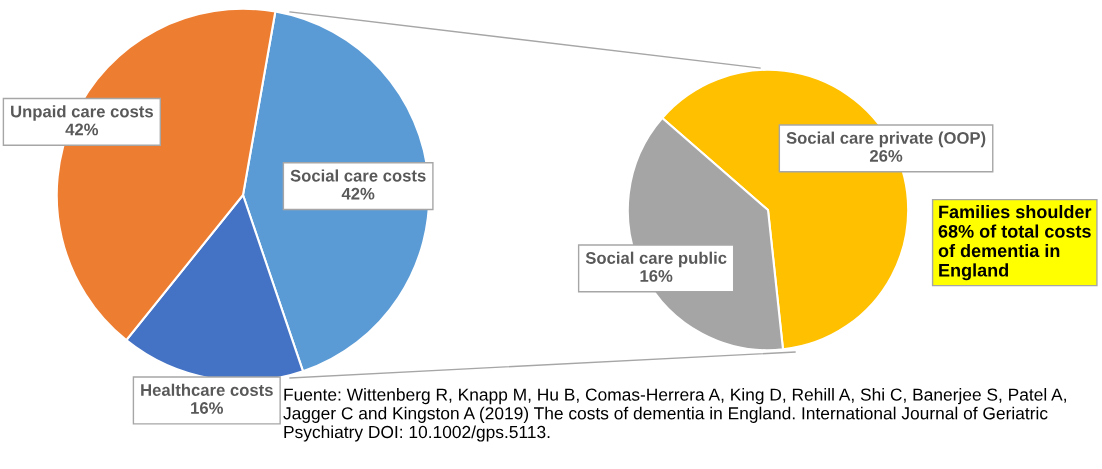 This screenshot has width=1102, height=469. I want to click on slice-label: Unpaid care costs, so click(82, 113).